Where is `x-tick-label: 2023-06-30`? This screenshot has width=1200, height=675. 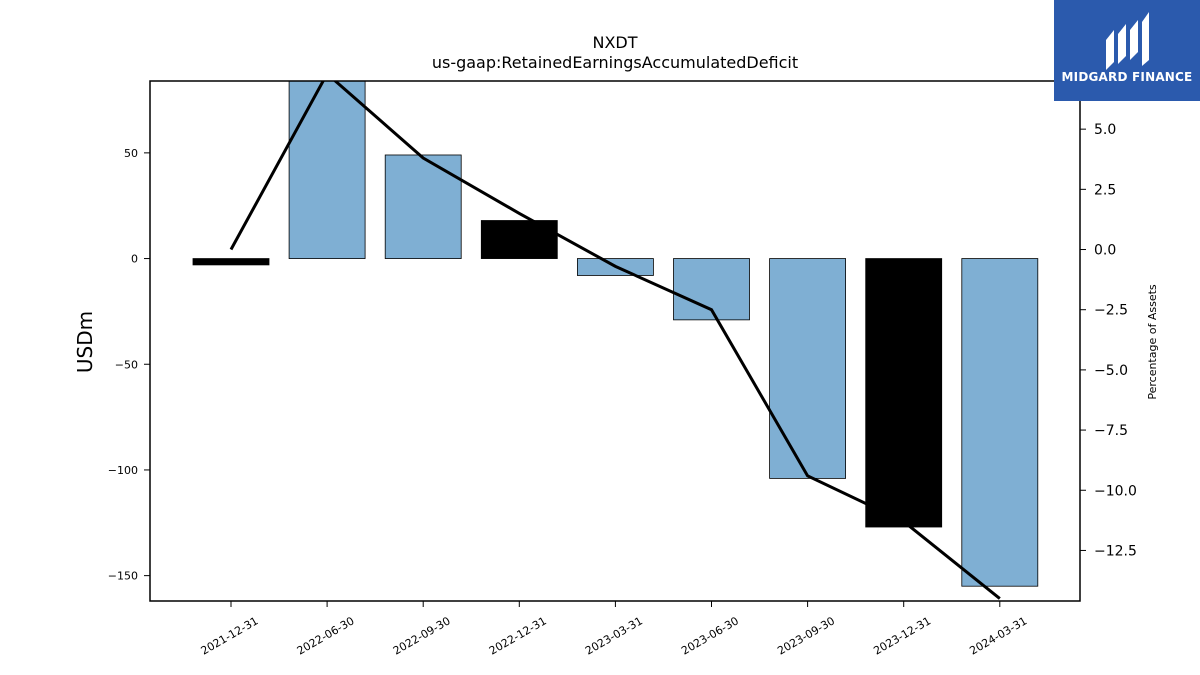
x-tick-label: 2023-06-30 is located at coordinates (710, 635).